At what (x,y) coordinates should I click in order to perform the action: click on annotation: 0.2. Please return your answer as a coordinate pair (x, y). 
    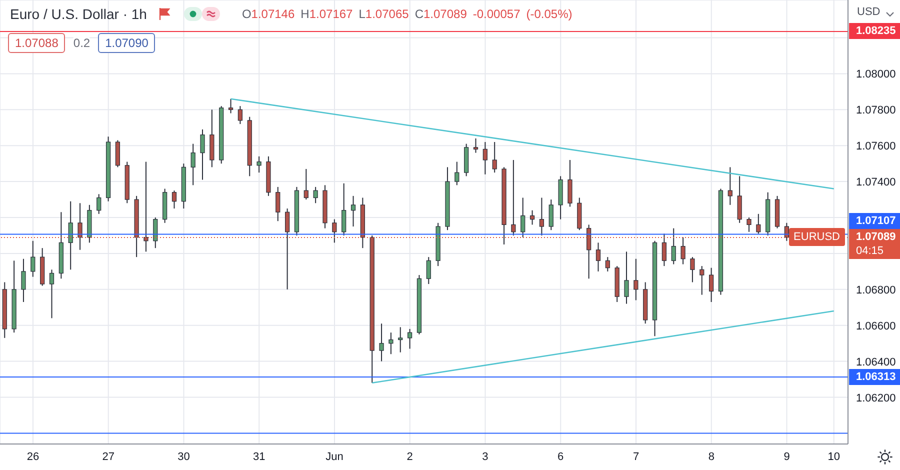
    Looking at the image, I should click on (81, 43).